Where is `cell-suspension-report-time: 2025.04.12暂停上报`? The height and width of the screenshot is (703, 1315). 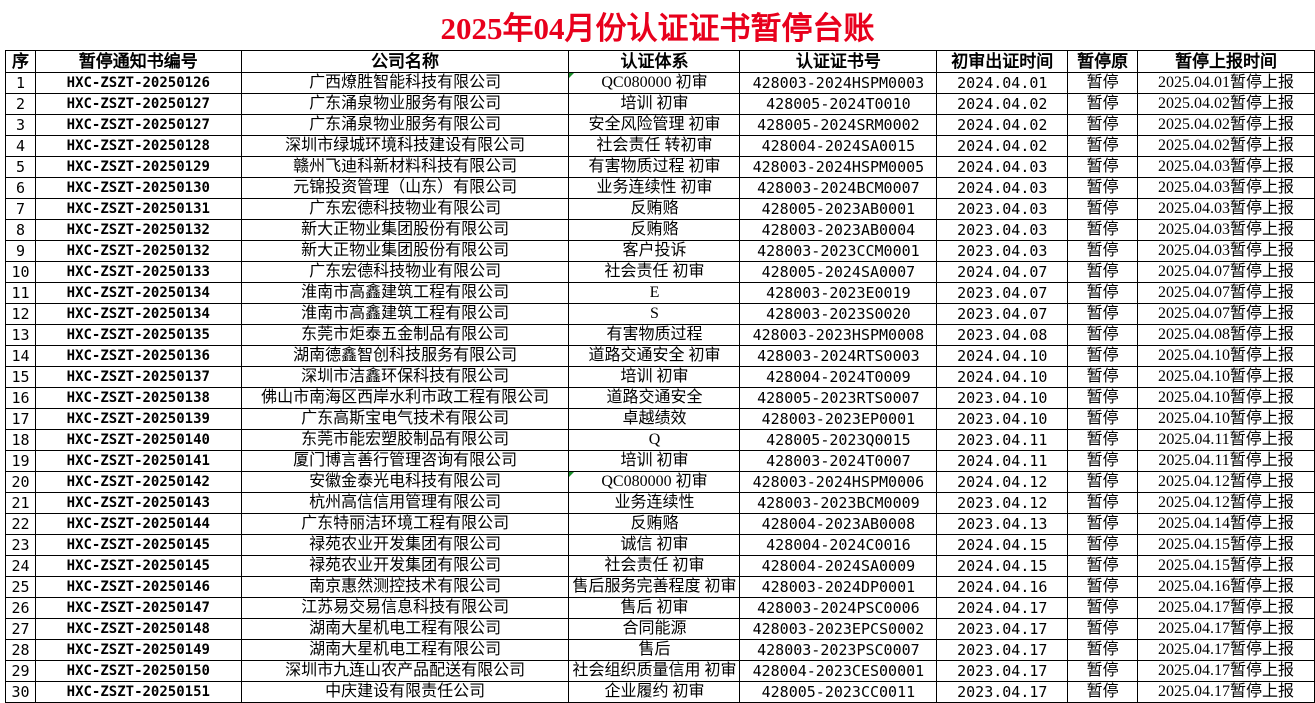 cell-suspension-report-time: 2025.04.12暂停上报 is located at coordinates (1226, 482).